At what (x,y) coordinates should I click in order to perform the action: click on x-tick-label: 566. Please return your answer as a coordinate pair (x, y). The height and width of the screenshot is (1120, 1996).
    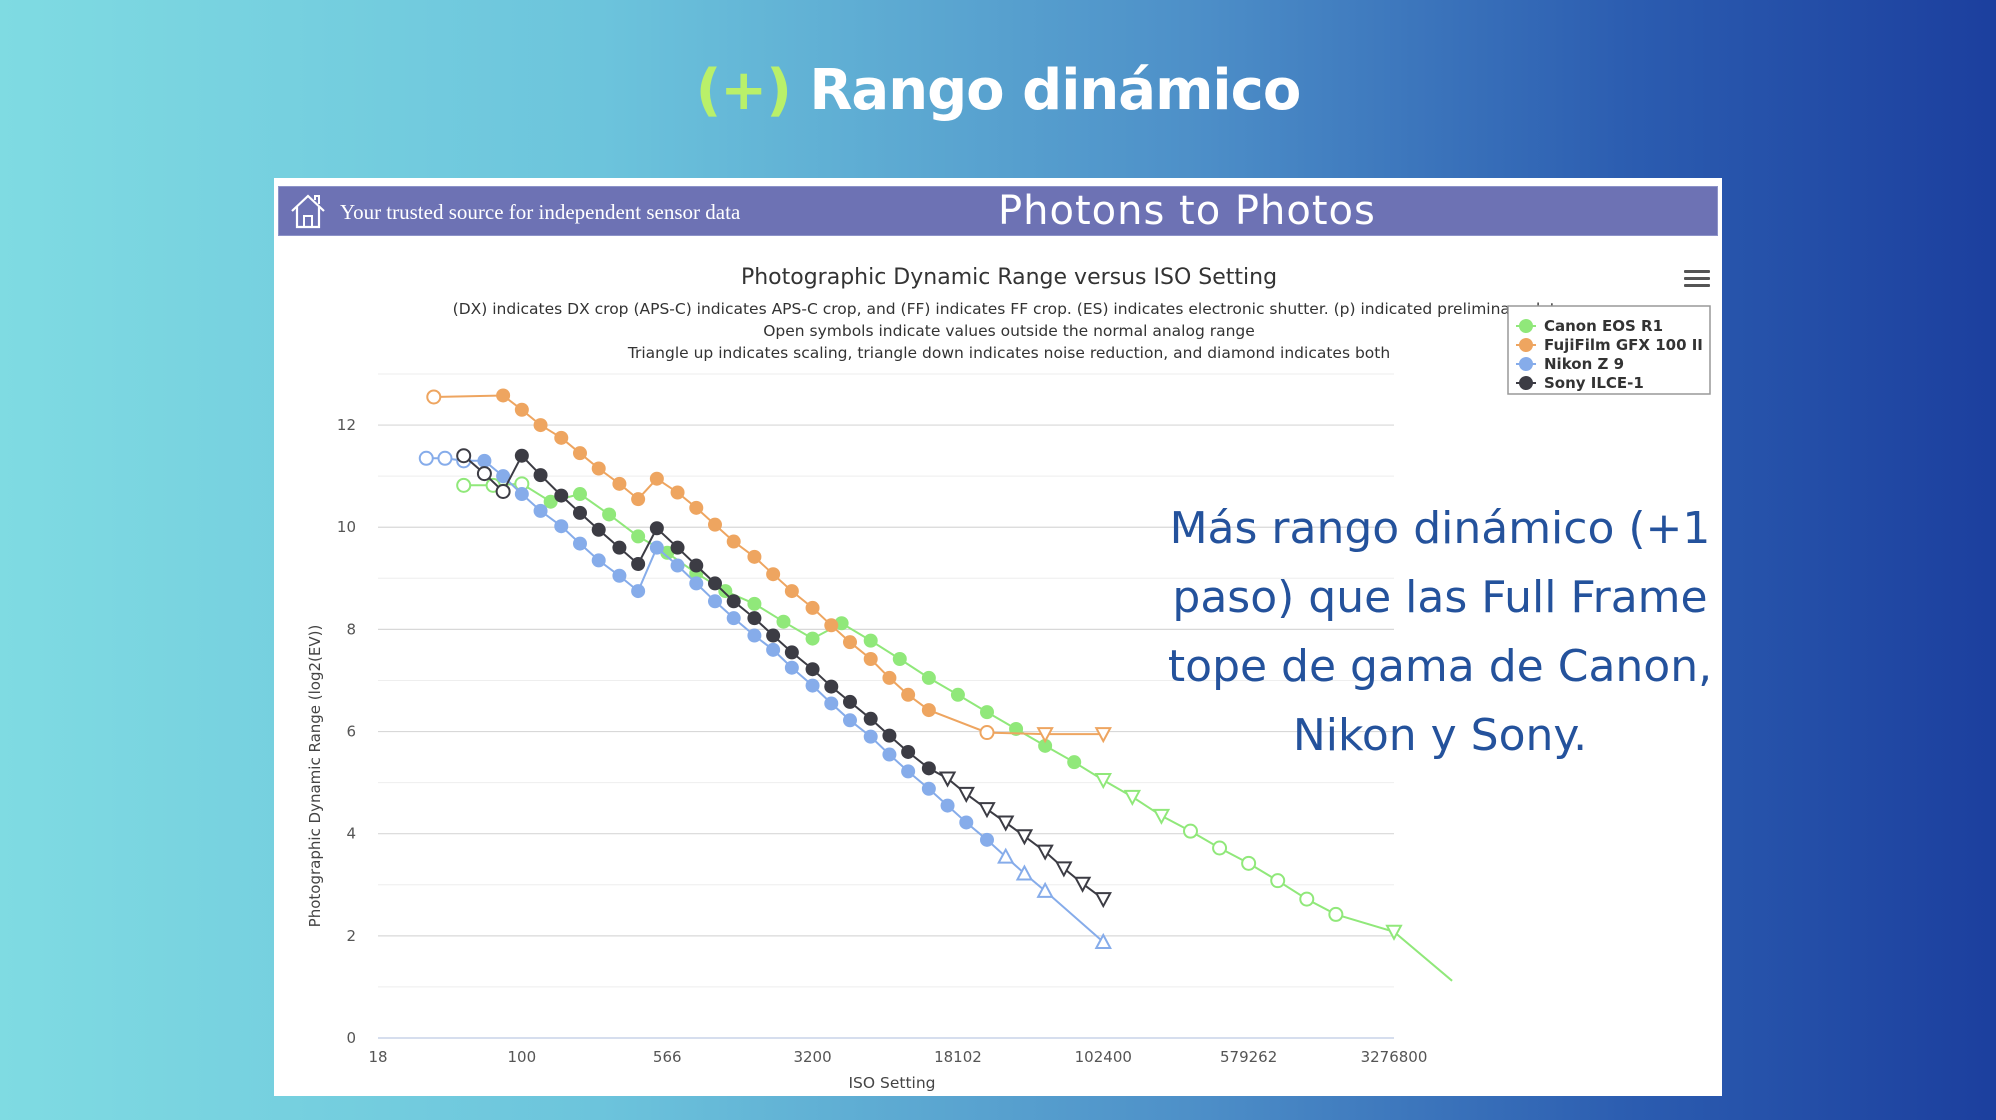
    Looking at the image, I should click on (667, 1057).